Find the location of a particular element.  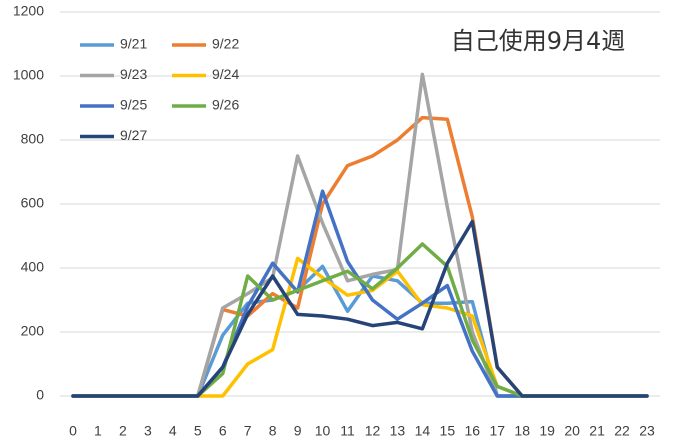

x-tick-label: 11 is located at coordinates (347, 431).